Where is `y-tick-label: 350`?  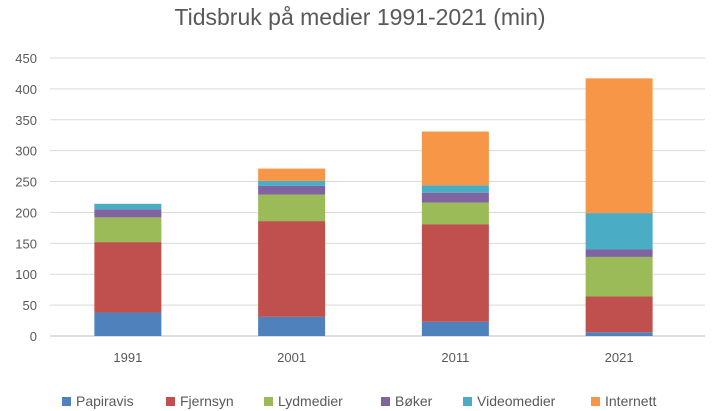 y-tick-label: 350 is located at coordinates (26, 120).